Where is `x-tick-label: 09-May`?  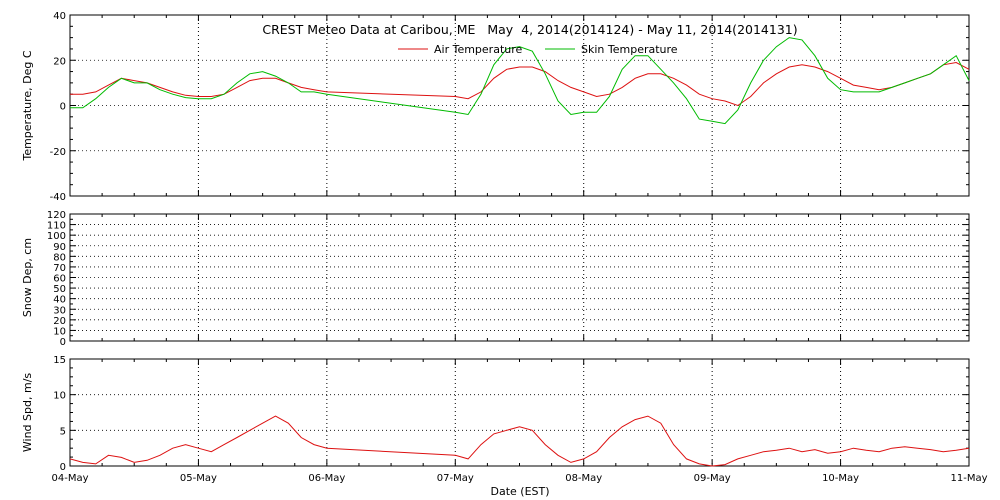 x-tick-label: 09-May is located at coordinates (712, 478).